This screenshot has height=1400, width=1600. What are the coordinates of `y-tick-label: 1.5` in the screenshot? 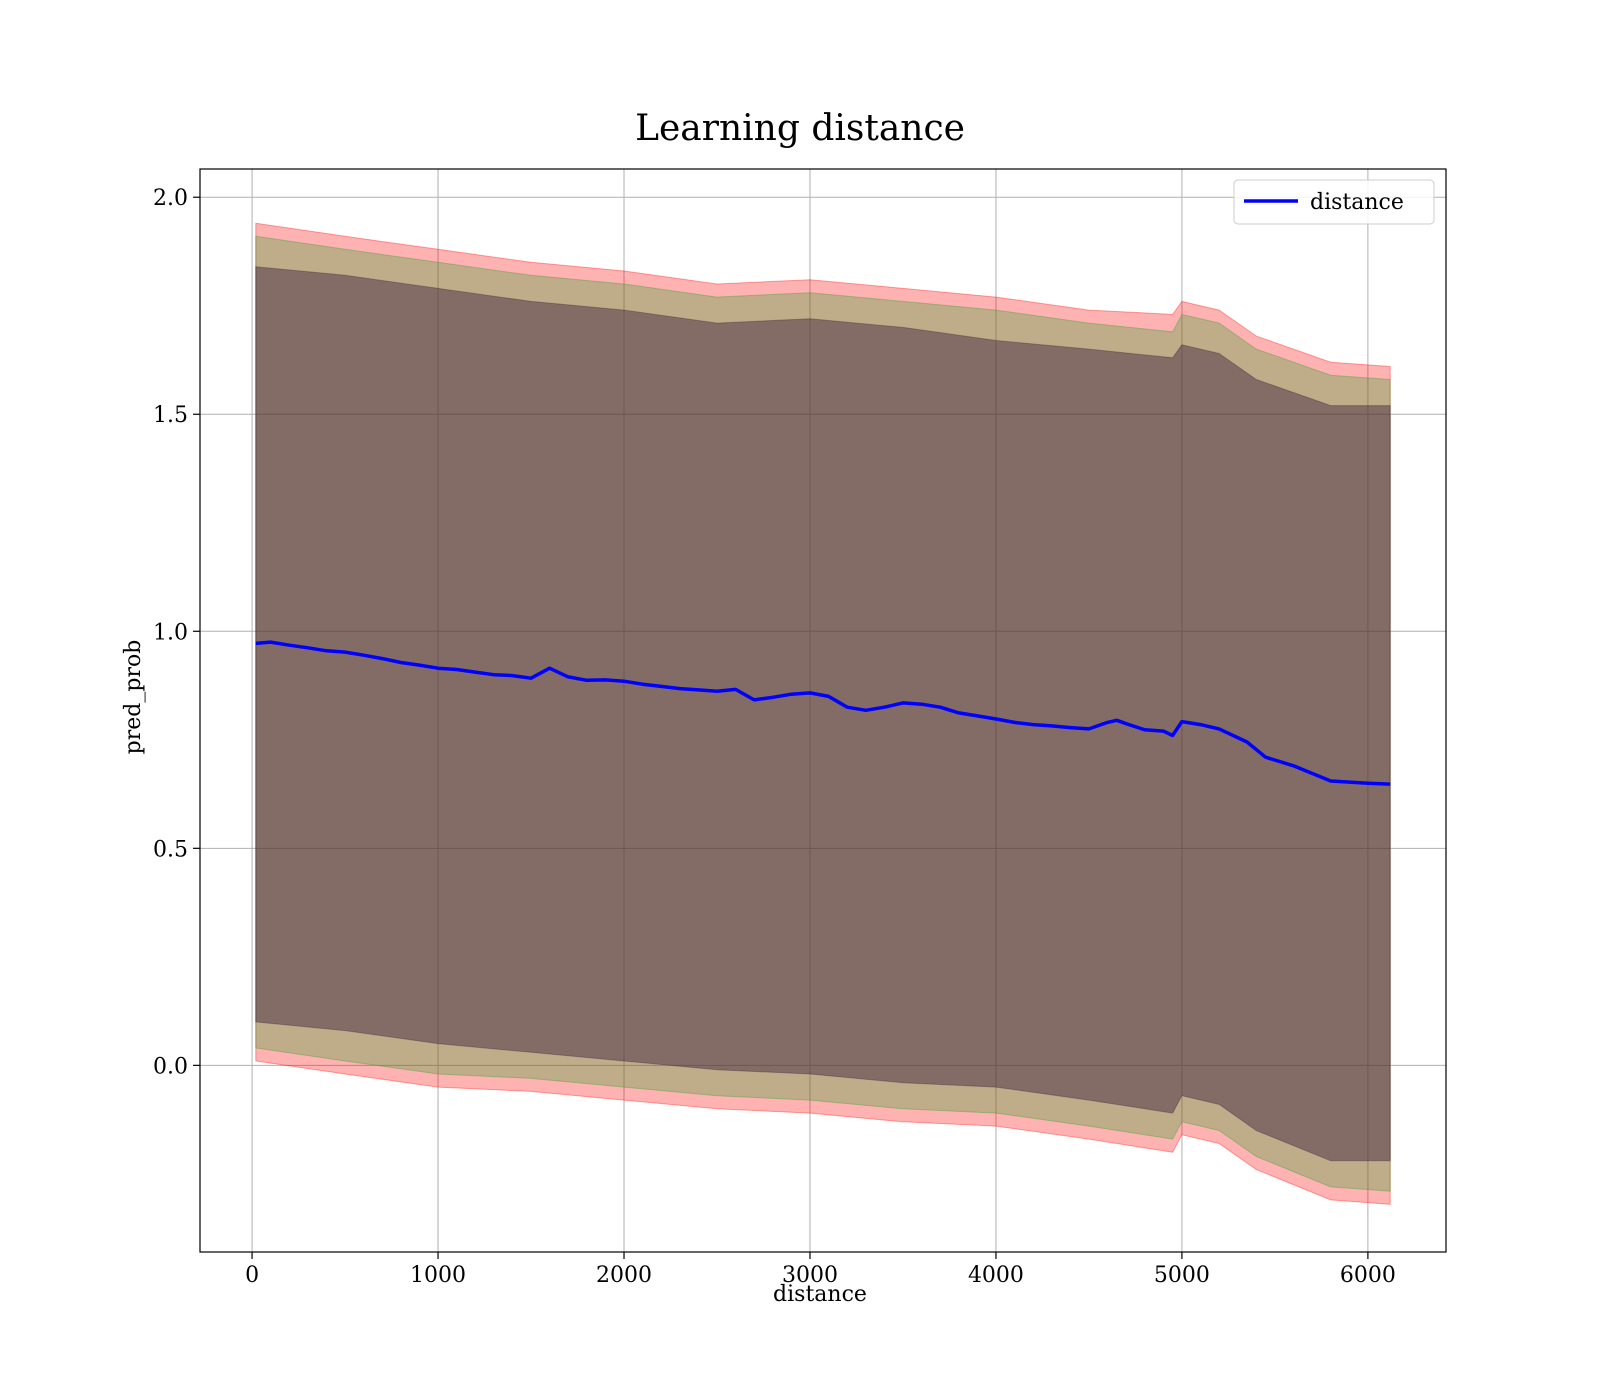 It's located at (170, 415).